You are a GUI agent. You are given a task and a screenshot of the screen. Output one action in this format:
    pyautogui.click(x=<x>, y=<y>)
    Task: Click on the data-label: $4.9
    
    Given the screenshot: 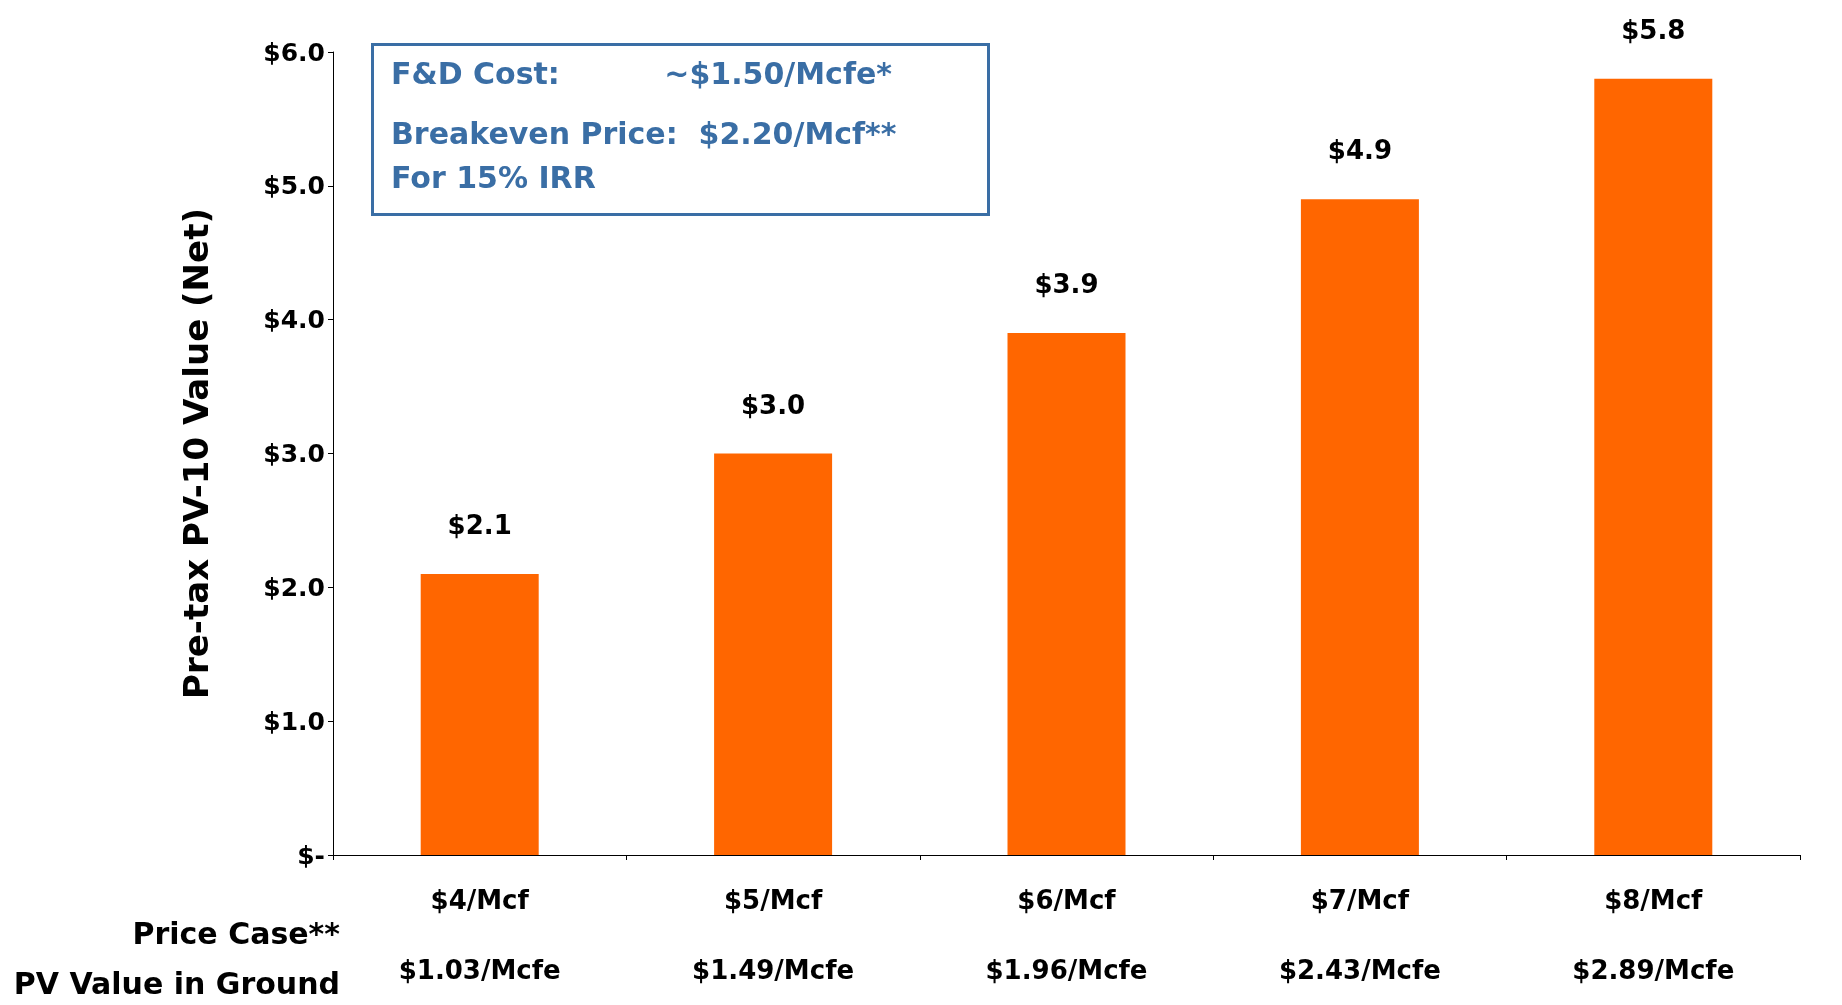 What is the action you would take?
    pyautogui.click(x=1359, y=150)
    